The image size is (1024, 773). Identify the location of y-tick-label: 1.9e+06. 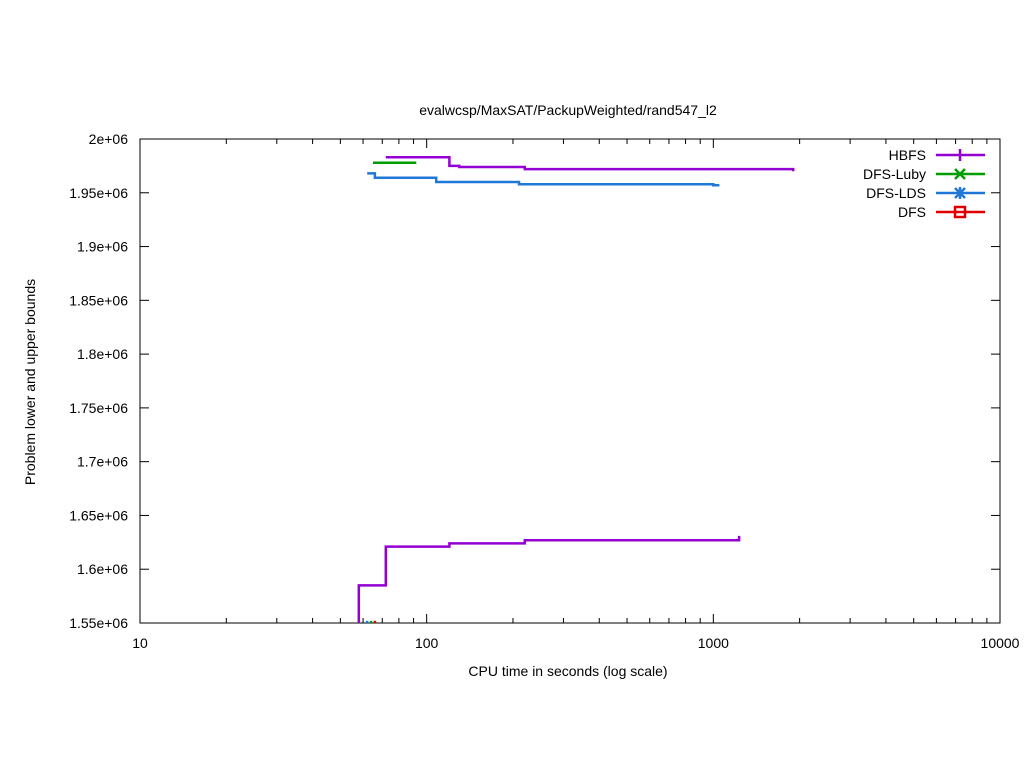
(102, 247).